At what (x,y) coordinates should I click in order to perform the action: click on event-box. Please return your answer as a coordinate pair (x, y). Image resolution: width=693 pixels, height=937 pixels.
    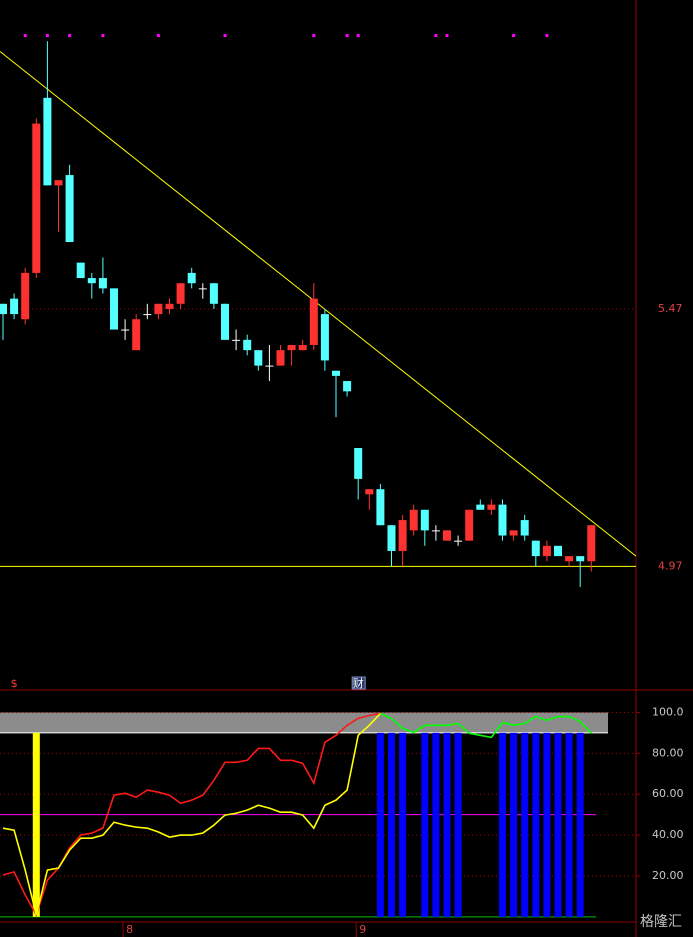
    Looking at the image, I should click on (358, 683).